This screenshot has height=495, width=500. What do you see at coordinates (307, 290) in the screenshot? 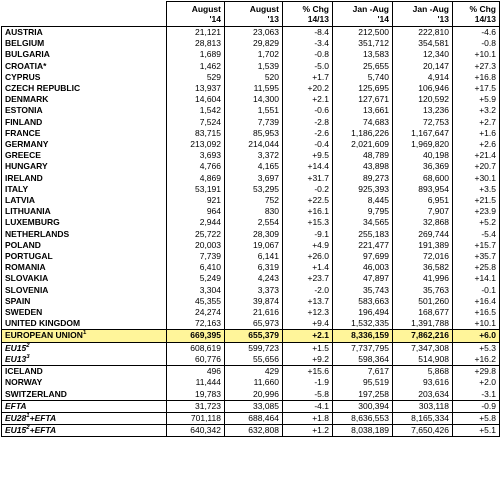
I see `month-change-value: -2.0` at bounding box center [307, 290].